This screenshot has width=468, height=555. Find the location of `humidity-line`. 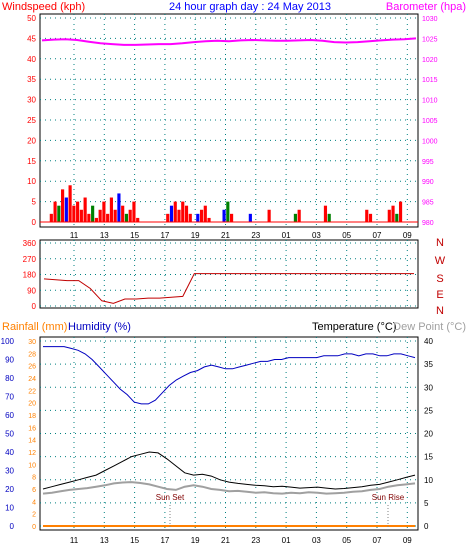

humidity-line is located at coordinates (229, 375).